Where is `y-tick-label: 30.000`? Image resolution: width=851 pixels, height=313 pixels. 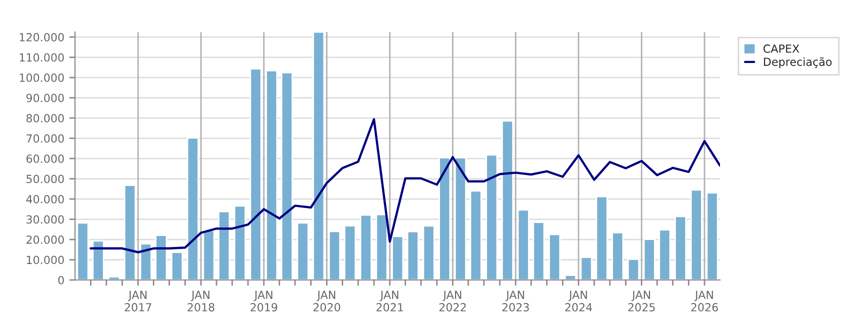
y-tick-label: 30.000 is located at coordinates (45, 219).